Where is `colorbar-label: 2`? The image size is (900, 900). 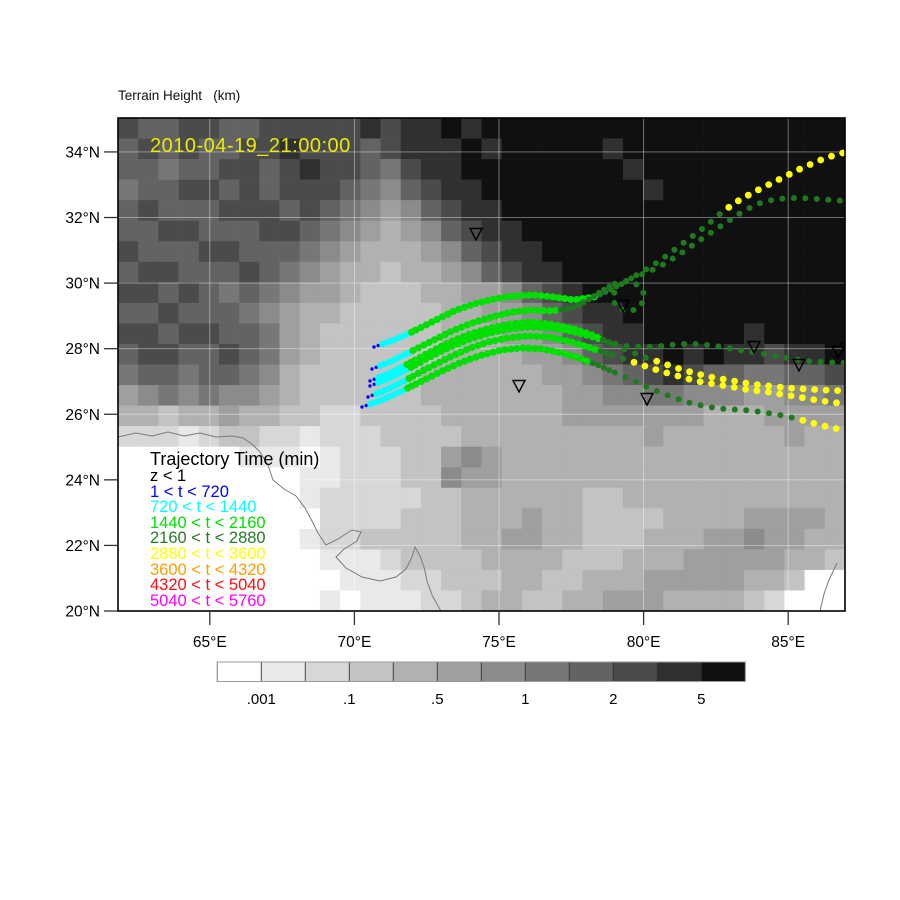 colorbar-label: 2 is located at coordinates (613, 699).